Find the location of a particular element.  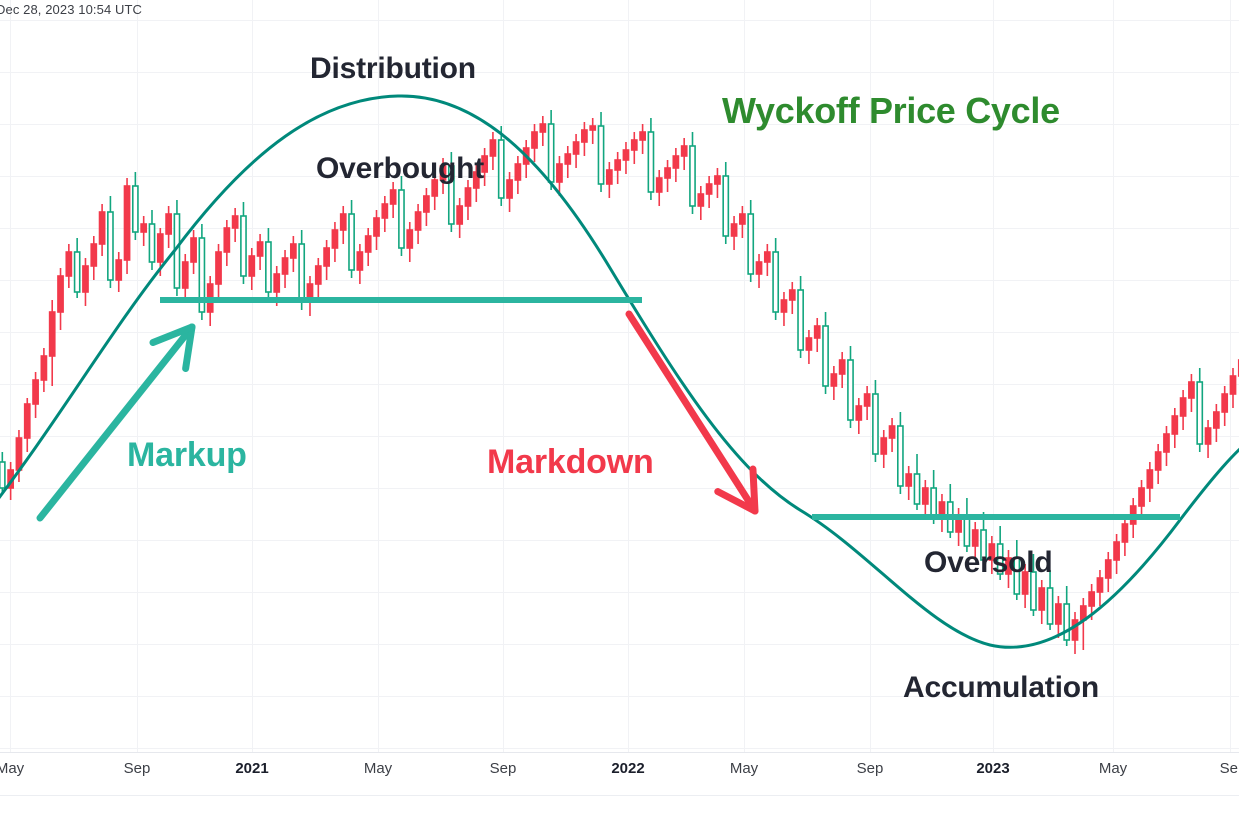

axis-separator-bottom is located at coordinates (619, 795).